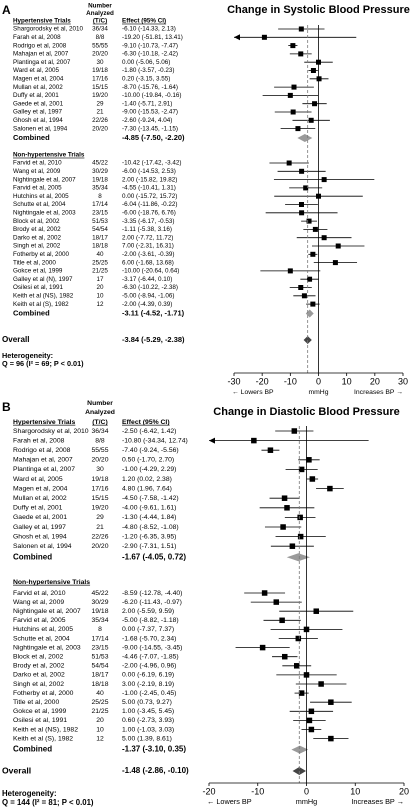 Image resolution: width=412 pixels, height=807 pixels. Describe the element at coordinates (233, 381) in the screenshot. I see `x-tick-label: -30` at that location.